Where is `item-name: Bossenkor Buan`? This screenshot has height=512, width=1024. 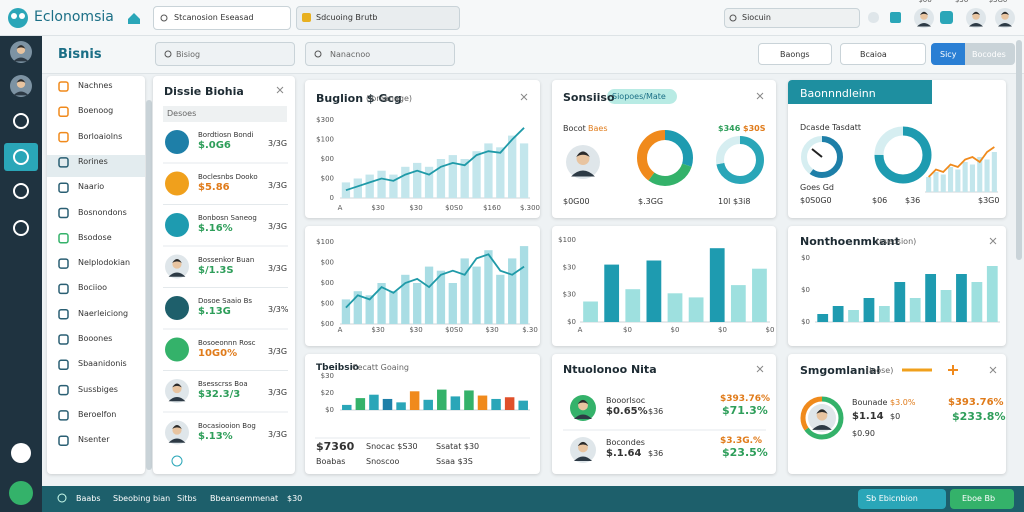 item-name: Bossenkor Buan is located at coordinates (226, 259).